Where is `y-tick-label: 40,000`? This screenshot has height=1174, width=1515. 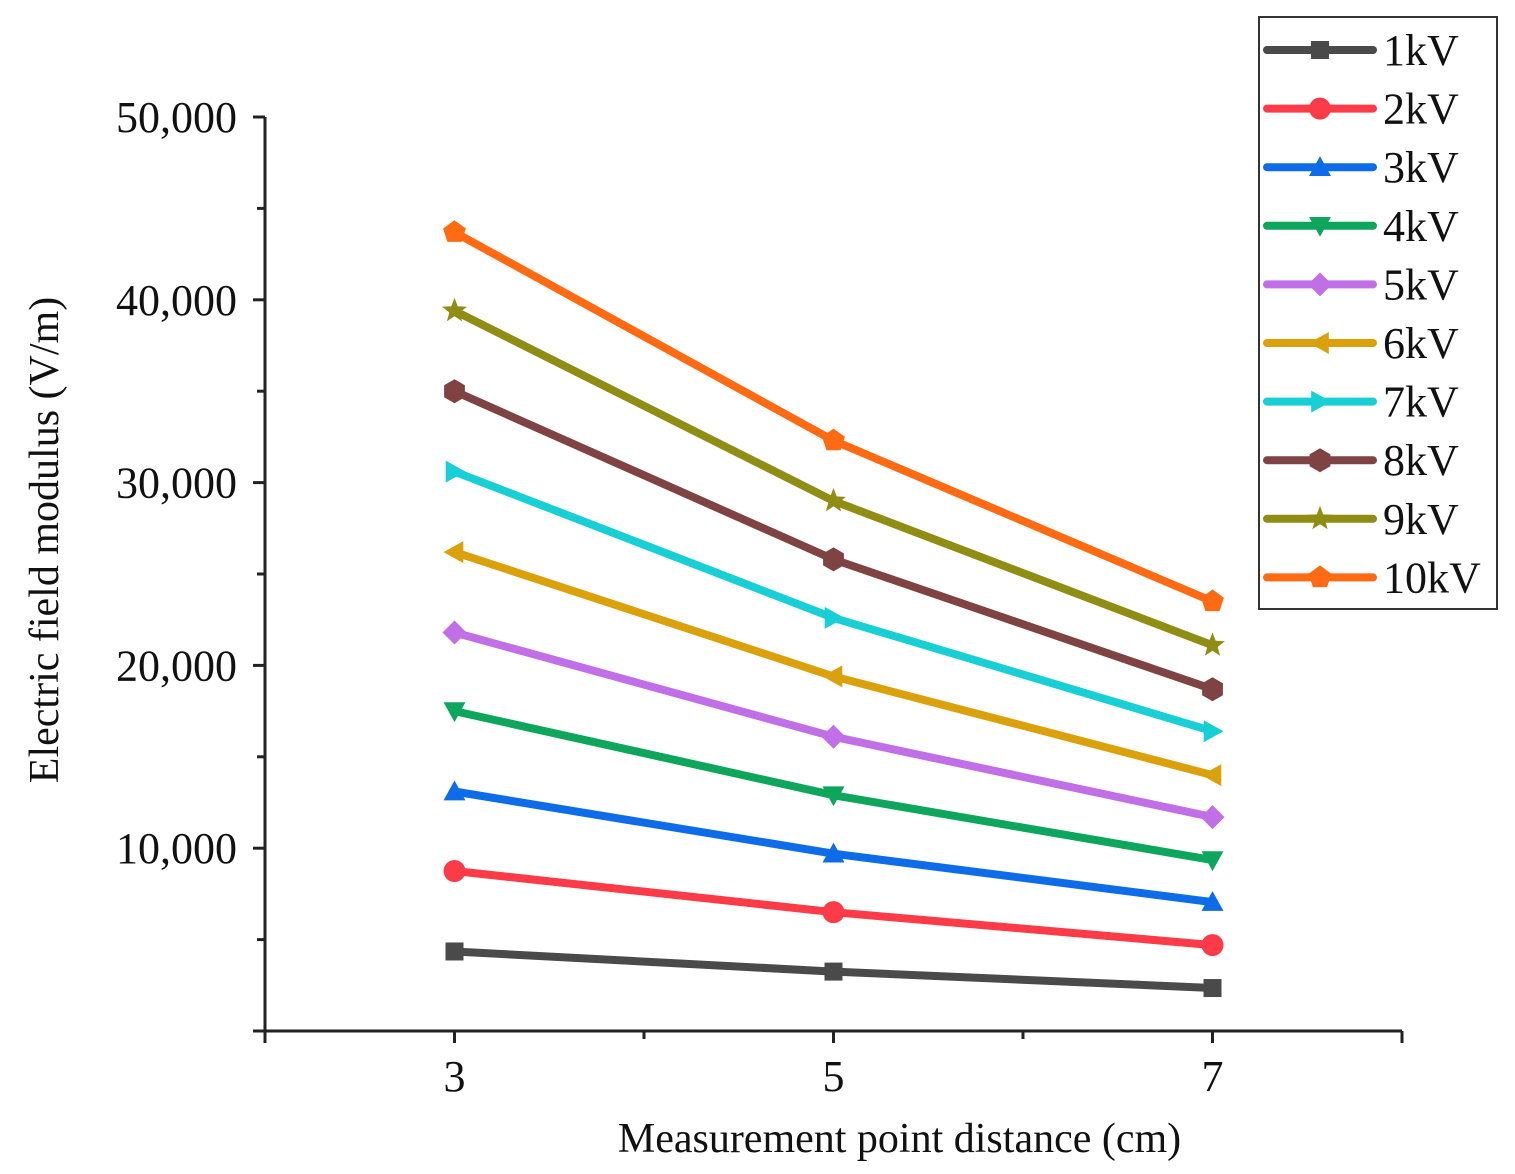 y-tick-label: 40,000 is located at coordinates (176, 300).